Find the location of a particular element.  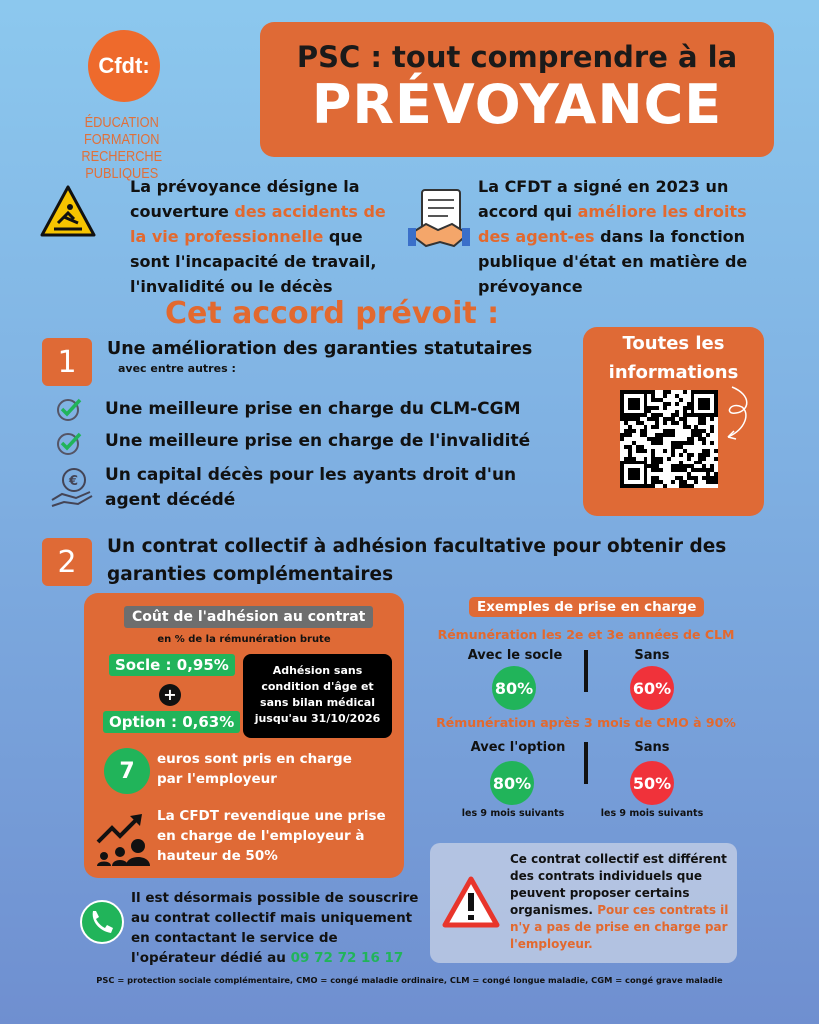

phone-number: 09 72 72 16 17 is located at coordinates (347, 958).